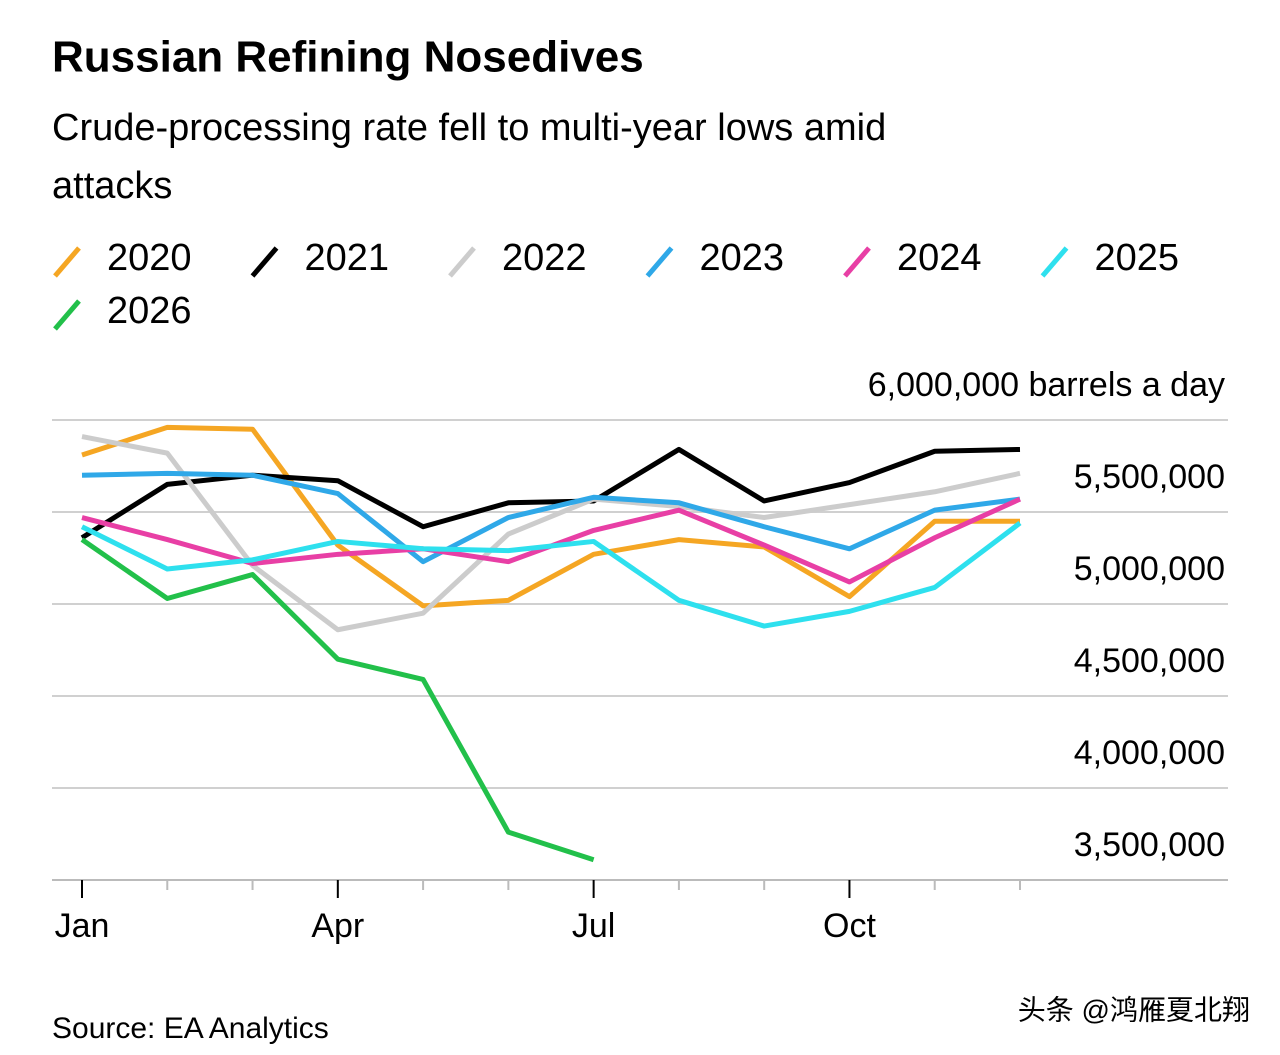  Describe the element at coordinates (1149, 845) in the screenshot. I see `y-tick-label: 3,500,000` at that location.